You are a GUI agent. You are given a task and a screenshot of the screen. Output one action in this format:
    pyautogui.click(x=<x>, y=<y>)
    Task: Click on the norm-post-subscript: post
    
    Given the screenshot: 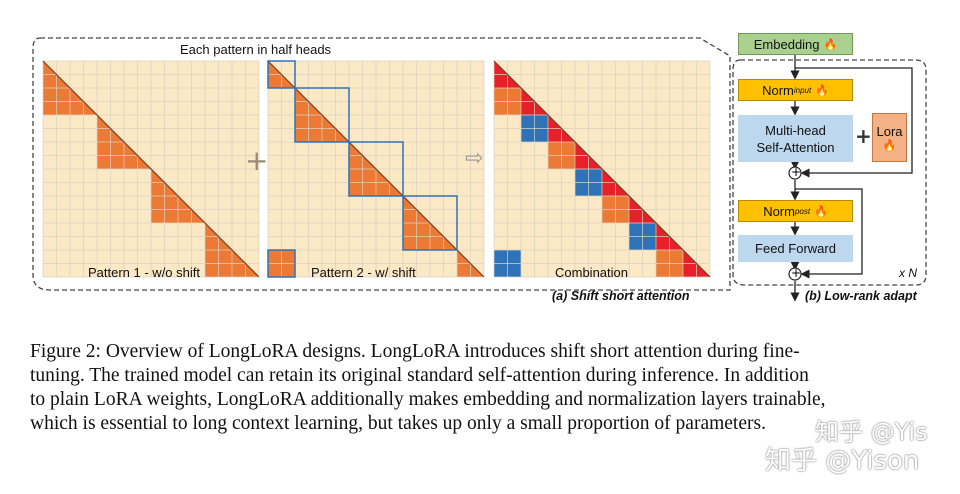 What is the action you would take?
    pyautogui.click(x=802, y=211)
    